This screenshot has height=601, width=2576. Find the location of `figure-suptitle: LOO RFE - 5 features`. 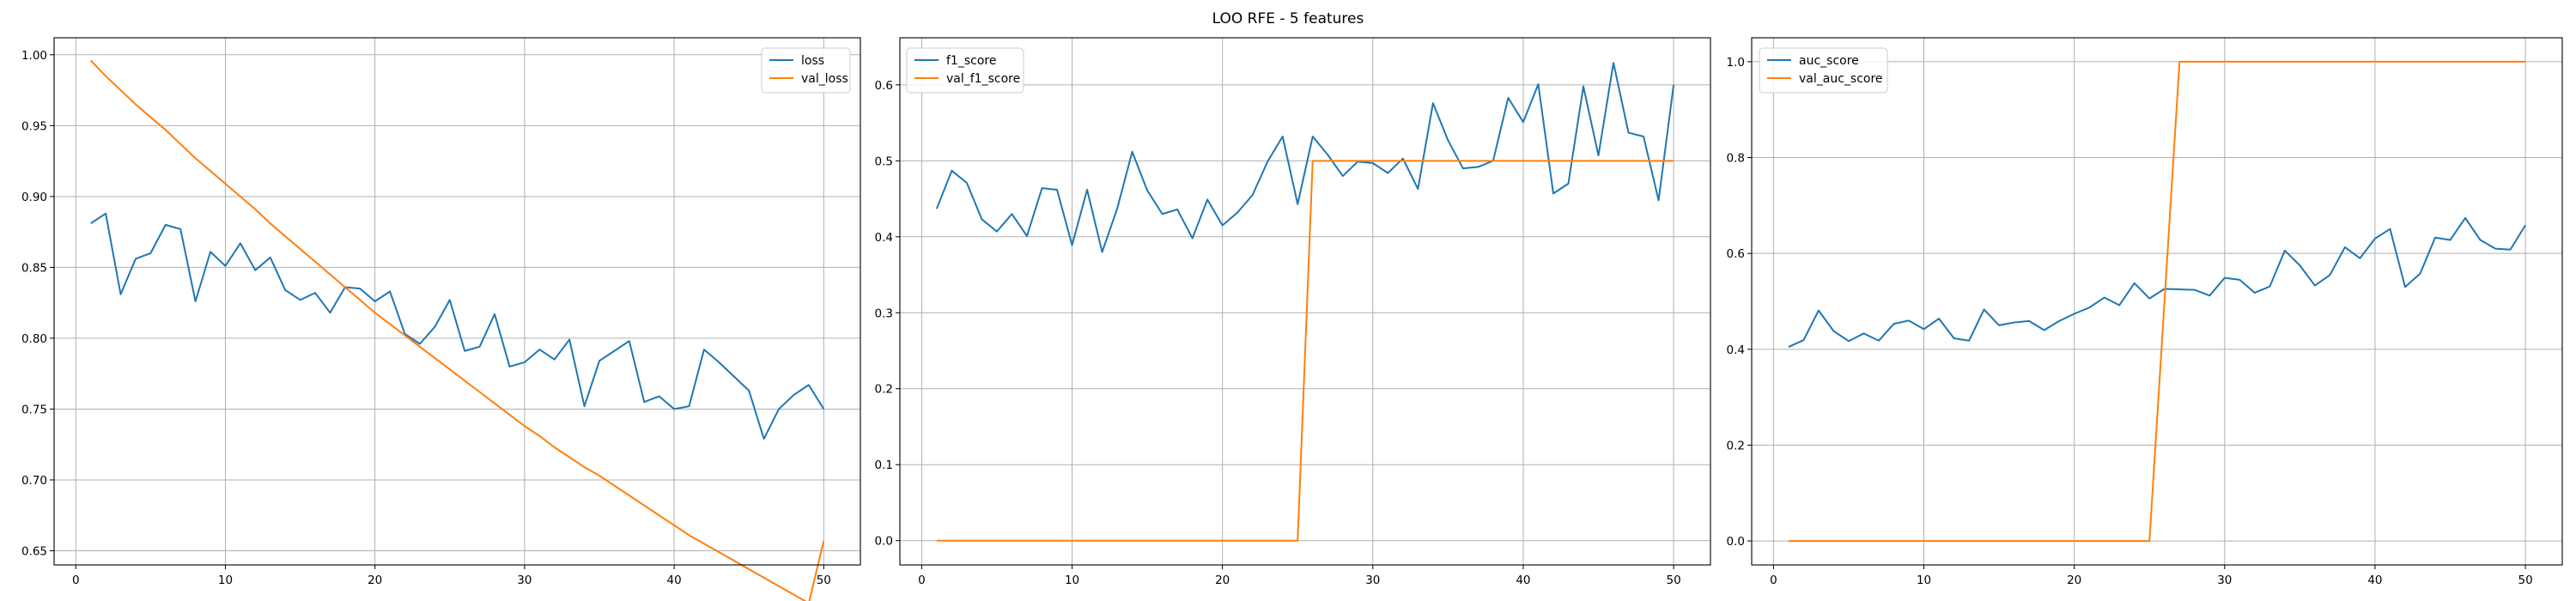

figure-suptitle: LOO RFE - 5 features is located at coordinates (1288, 18).